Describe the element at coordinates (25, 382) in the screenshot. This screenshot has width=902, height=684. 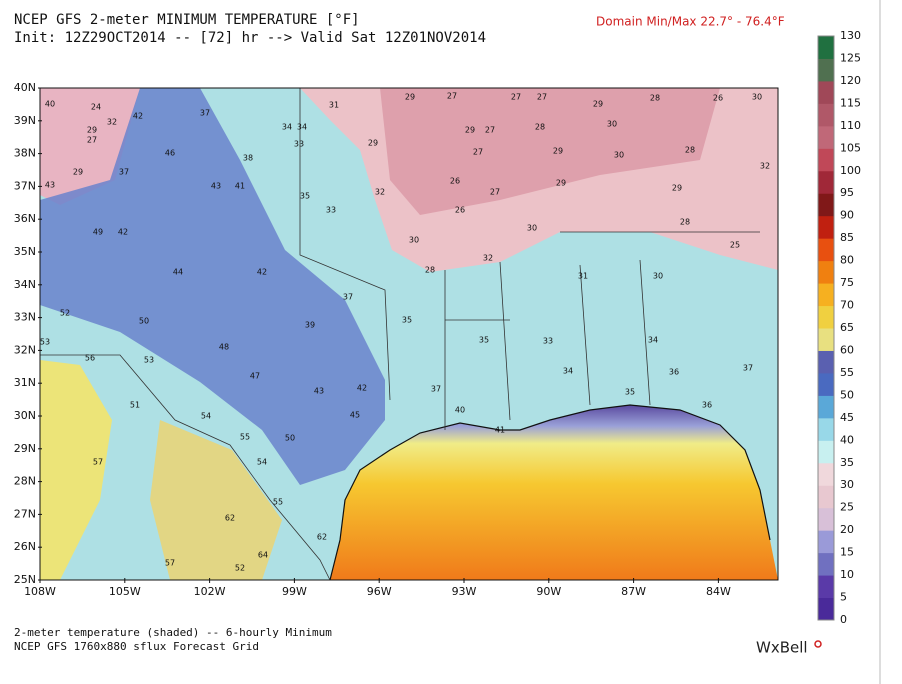
I see `lat-label: 31N` at that location.